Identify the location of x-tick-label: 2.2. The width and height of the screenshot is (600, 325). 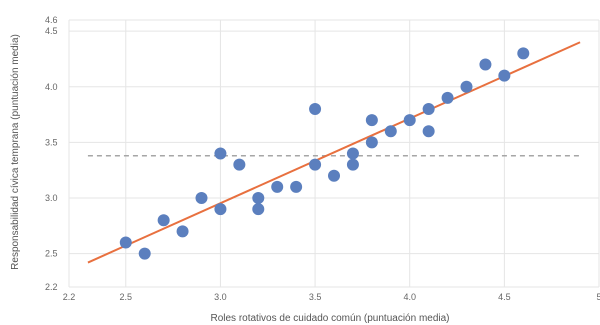
(69, 297).